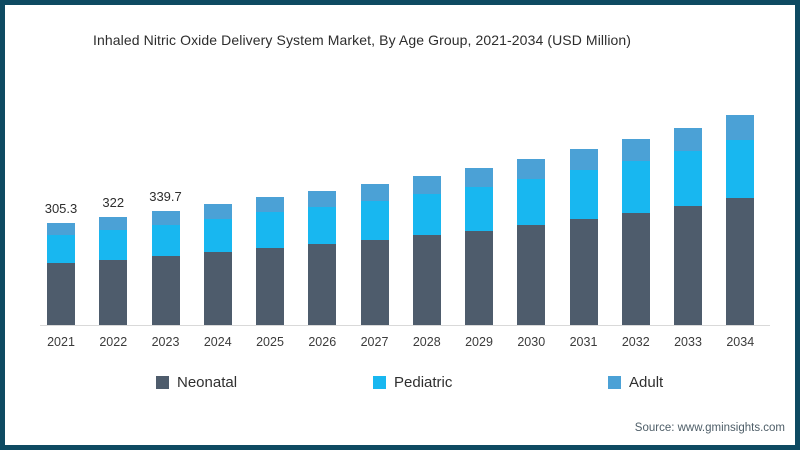  What do you see at coordinates (270, 342) in the screenshot?
I see `x-axis-label-2025: 2025` at bounding box center [270, 342].